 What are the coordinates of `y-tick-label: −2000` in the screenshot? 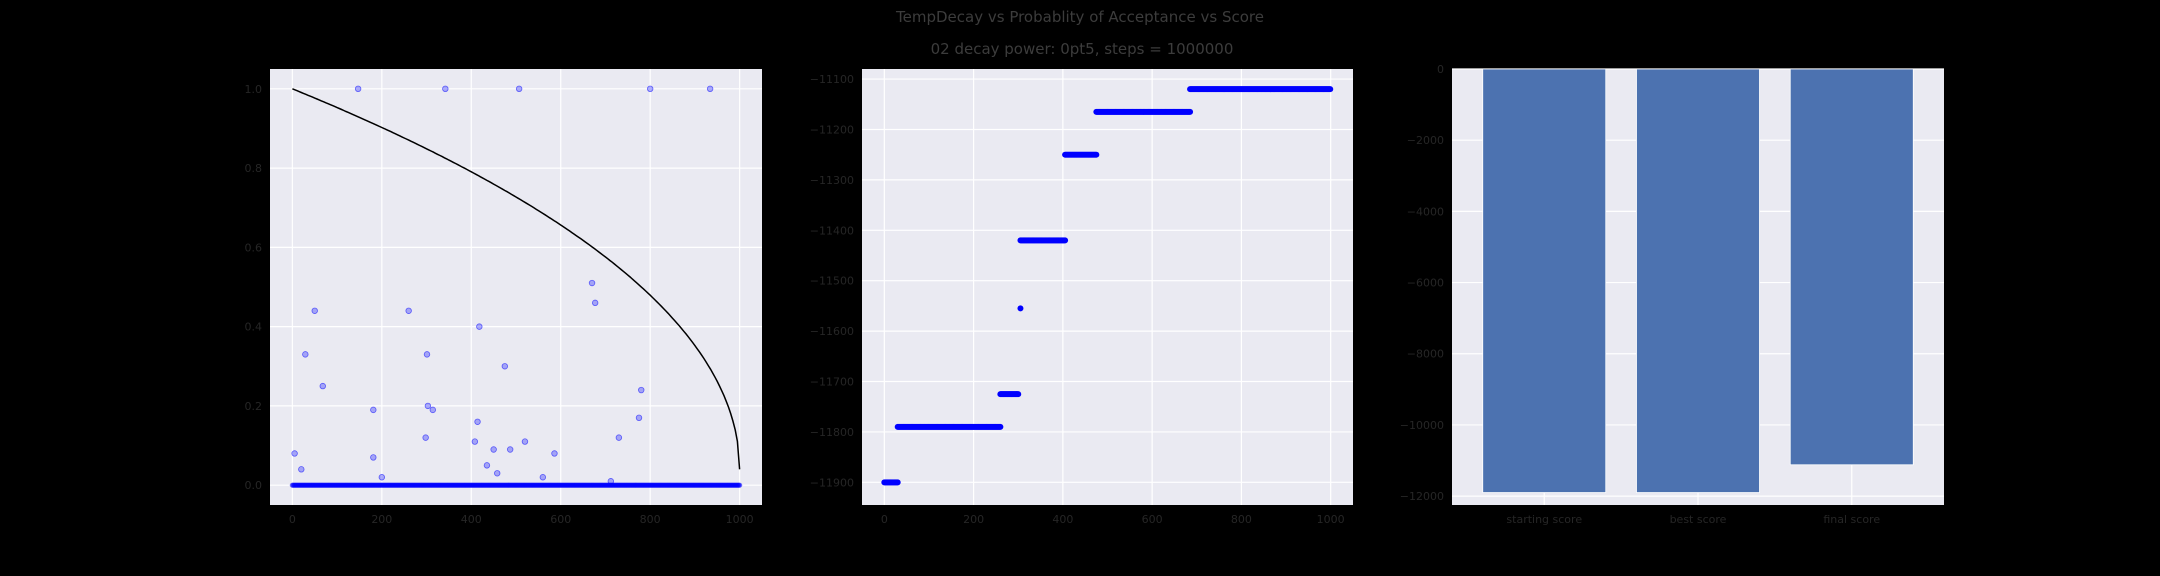 It's located at (1425, 140).